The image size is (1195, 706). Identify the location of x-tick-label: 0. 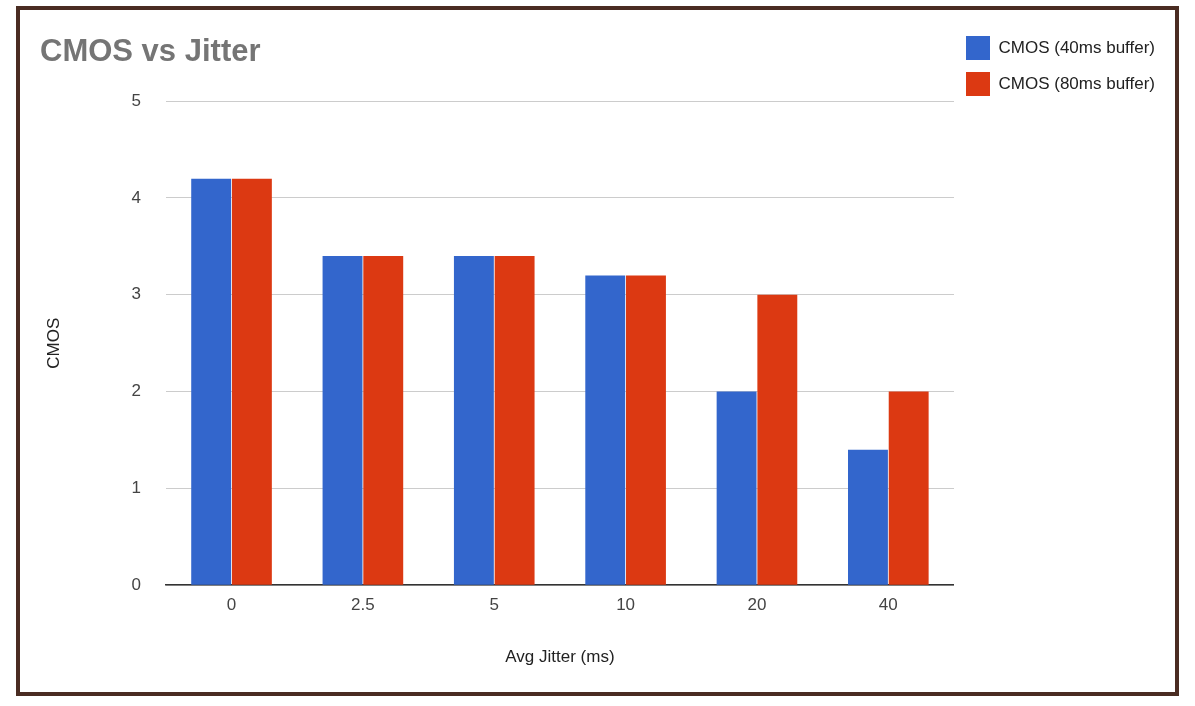
(231, 605).